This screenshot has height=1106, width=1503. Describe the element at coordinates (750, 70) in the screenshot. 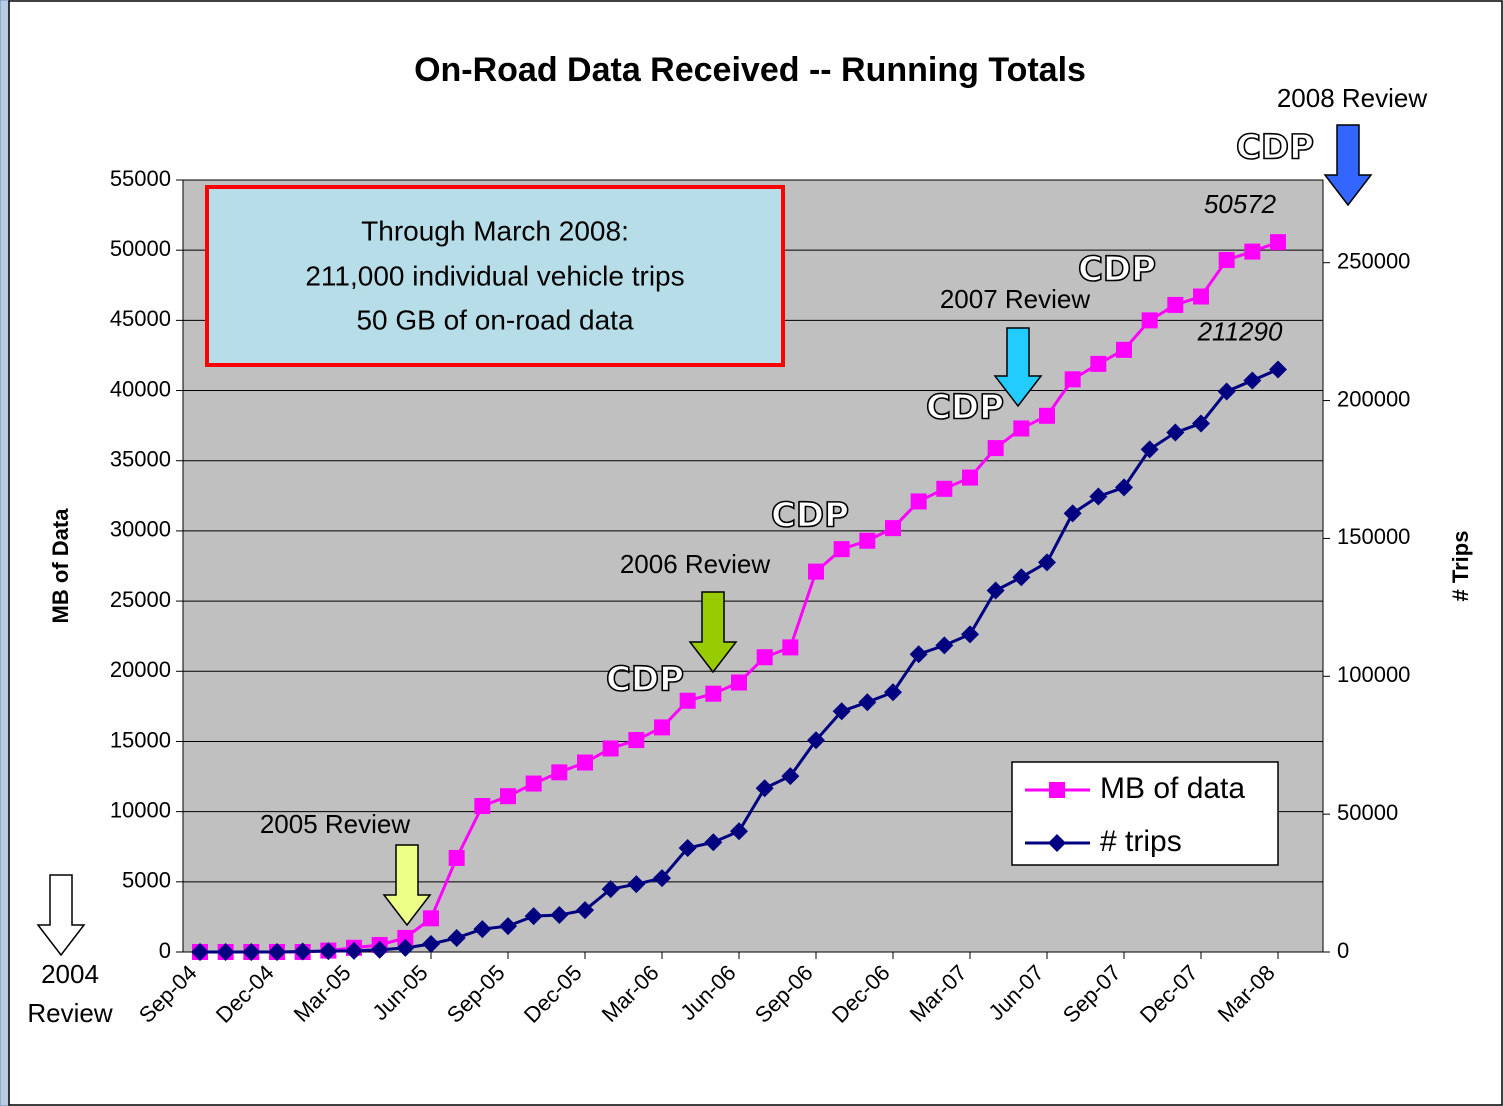

I see `chart-title: On-Road Data Received -- Running Totals` at that location.